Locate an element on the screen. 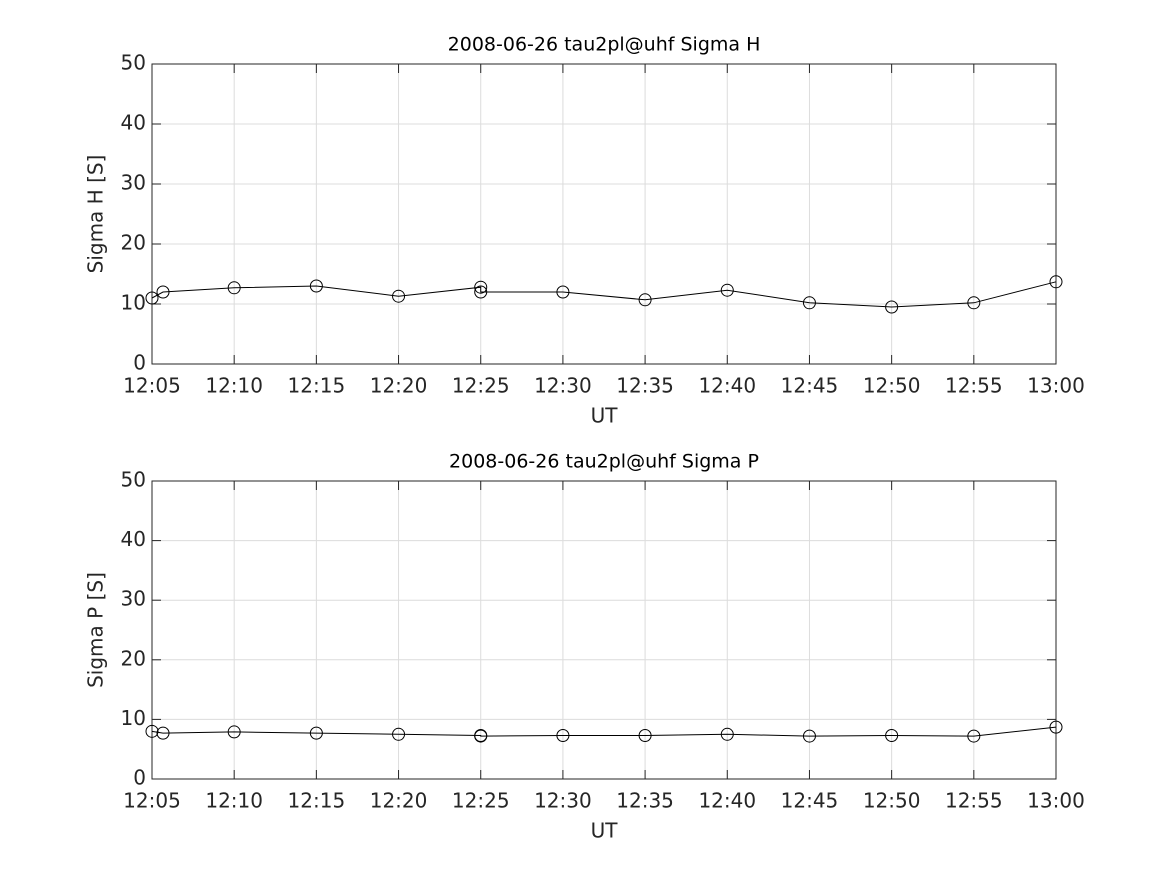 This screenshot has height=875, width=1167. y-axis-label: Sigma H [S] is located at coordinates (96, 214).